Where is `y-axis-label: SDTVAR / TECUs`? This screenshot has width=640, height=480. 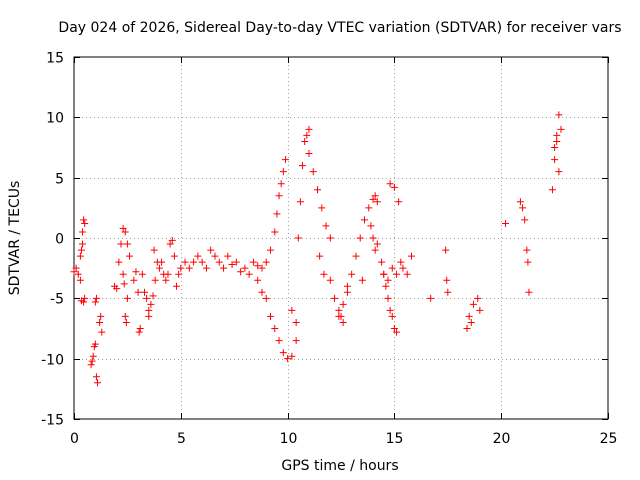
y-axis-label: SDTVAR / TECUs is located at coordinates (15, 238).